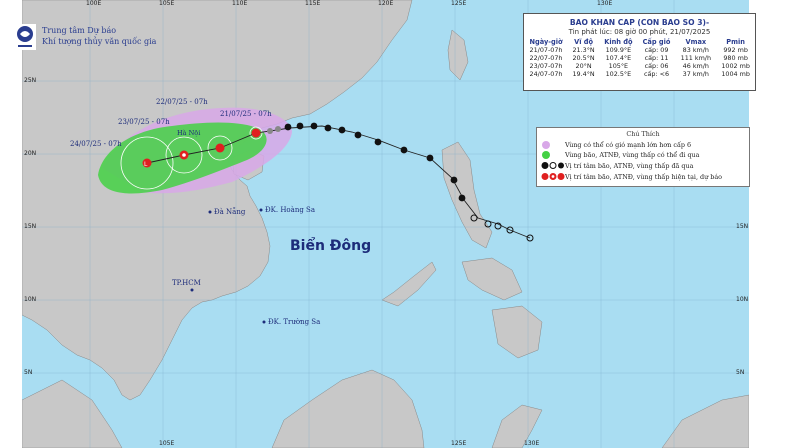 Image resolution: width=785 pixels, height=448 pixels. What do you see at coordinates (458, 55) in the screenshot?
I see `taiwan-island` at bounding box center [458, 55].